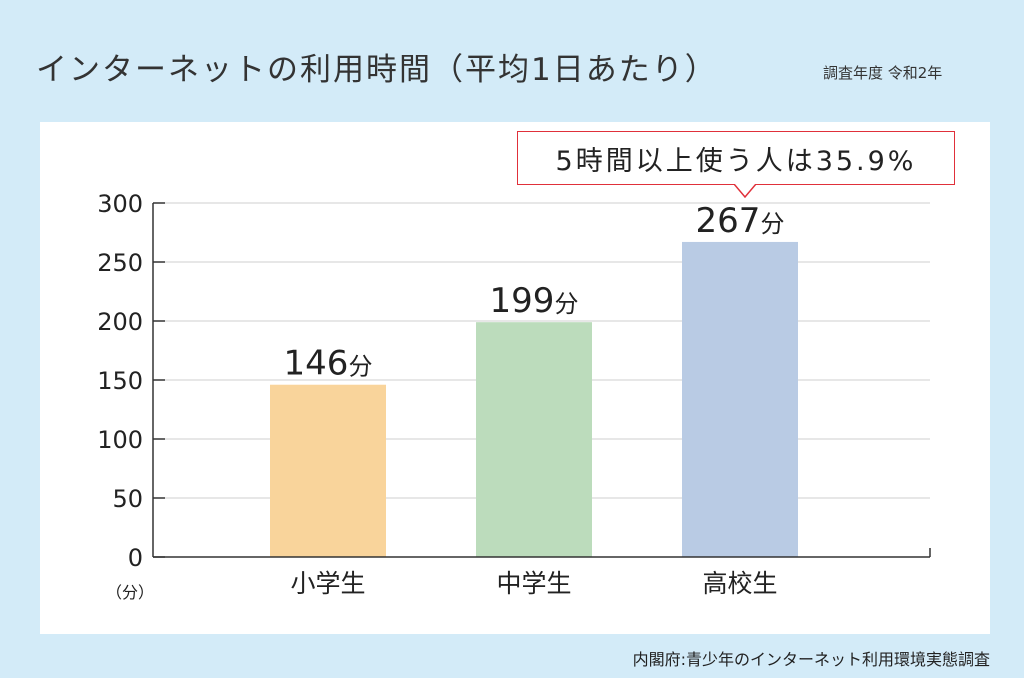  Describe the element at coordinates (745, 191) in the screenshot. I see `callout-pointer` at that location.